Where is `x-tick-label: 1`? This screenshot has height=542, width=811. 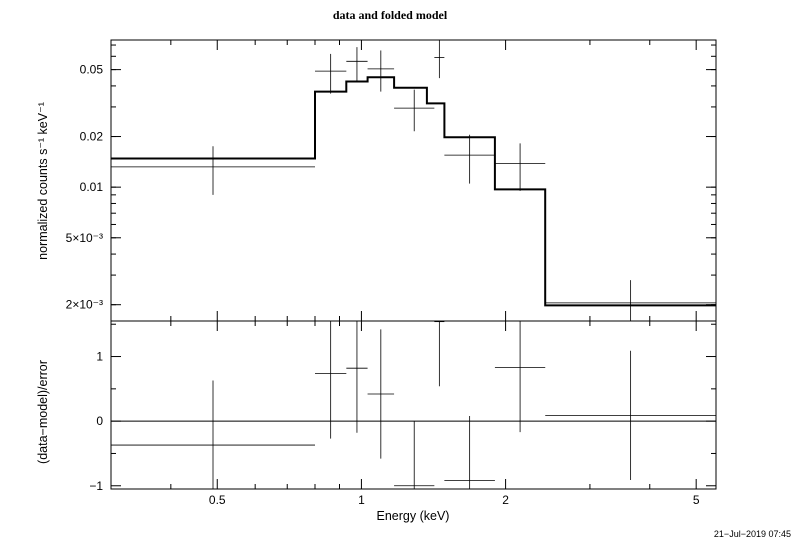 x-tick-label: 1 is located at coordinates (361, 500).